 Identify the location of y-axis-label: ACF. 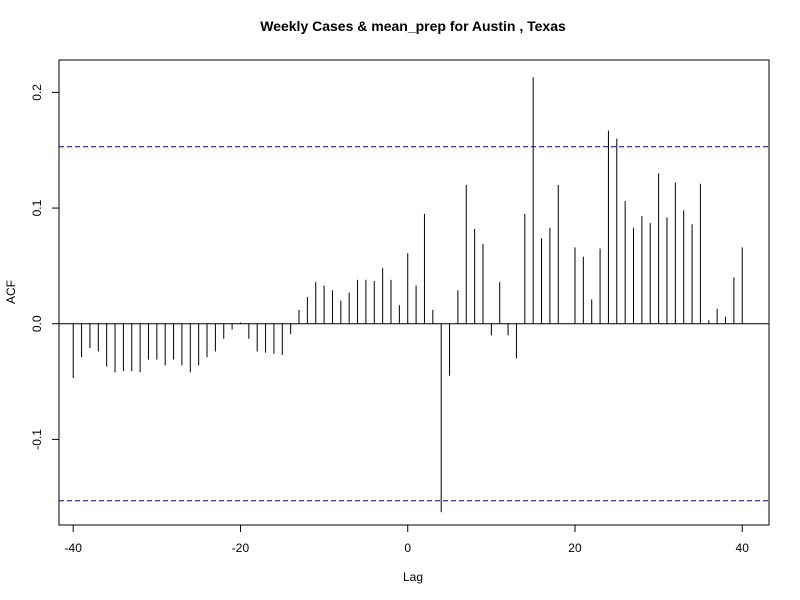
(11, 292).